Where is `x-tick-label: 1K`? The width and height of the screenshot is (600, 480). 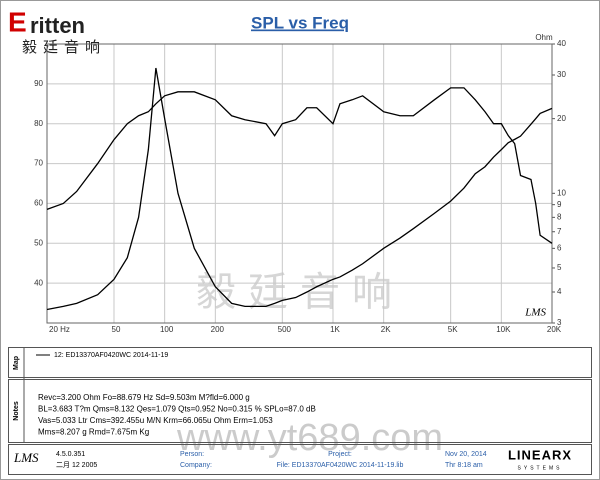
x-tick-label: 1K is located at coordinates (335, 329).